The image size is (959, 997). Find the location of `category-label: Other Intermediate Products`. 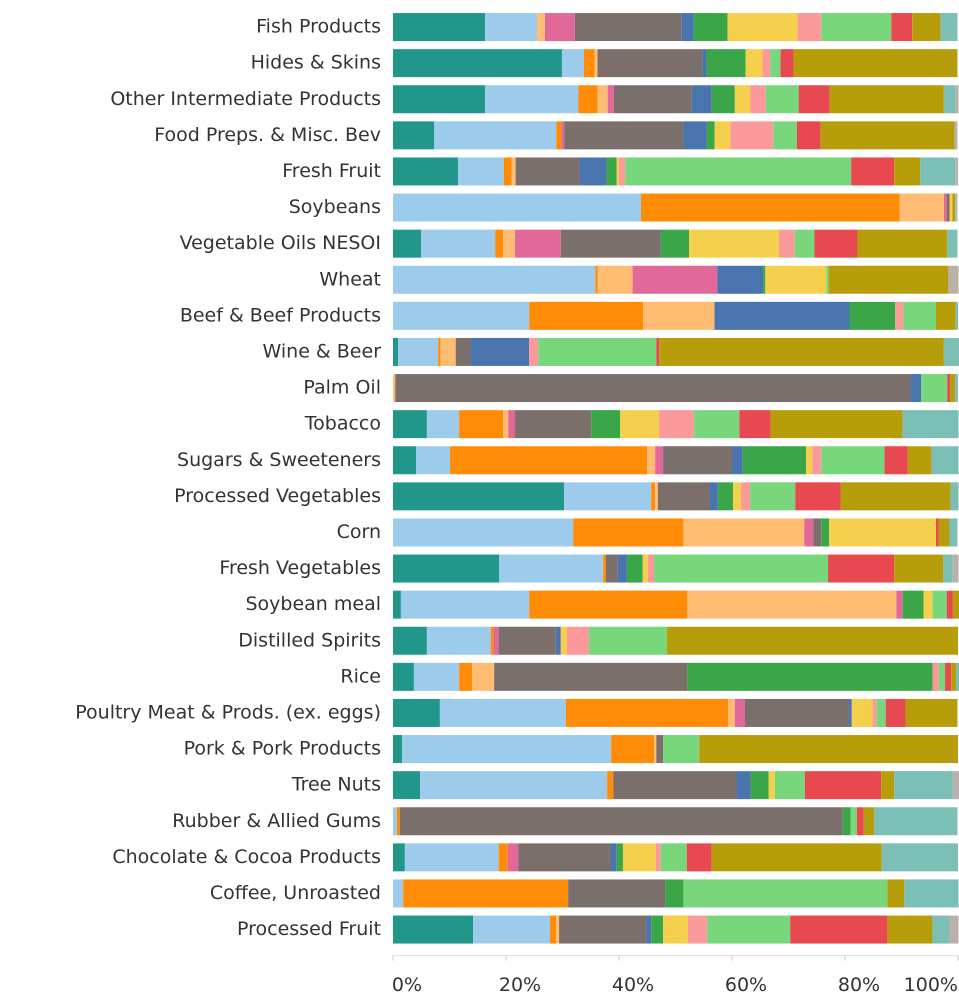

category-label: Other Intermediate Products is located at coordinates (245, 99).